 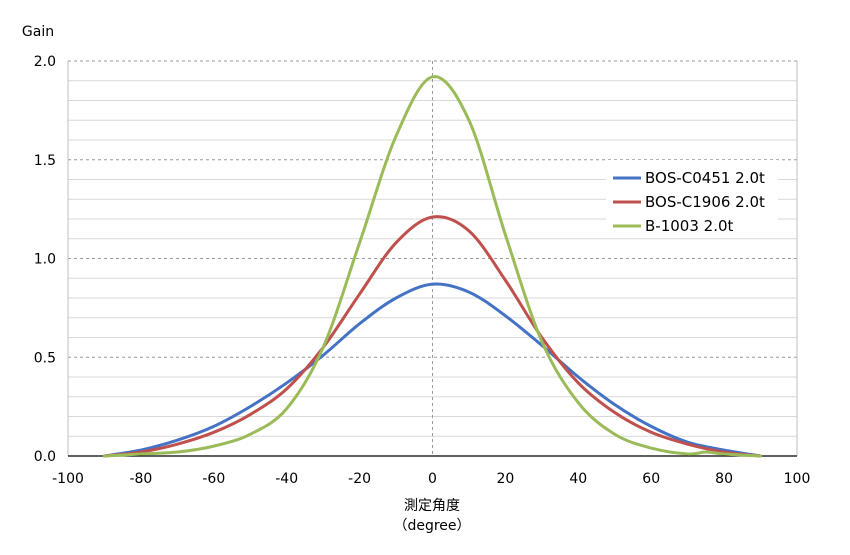 I want to click on x-tick-label: -20, so click(x=359, y=479).